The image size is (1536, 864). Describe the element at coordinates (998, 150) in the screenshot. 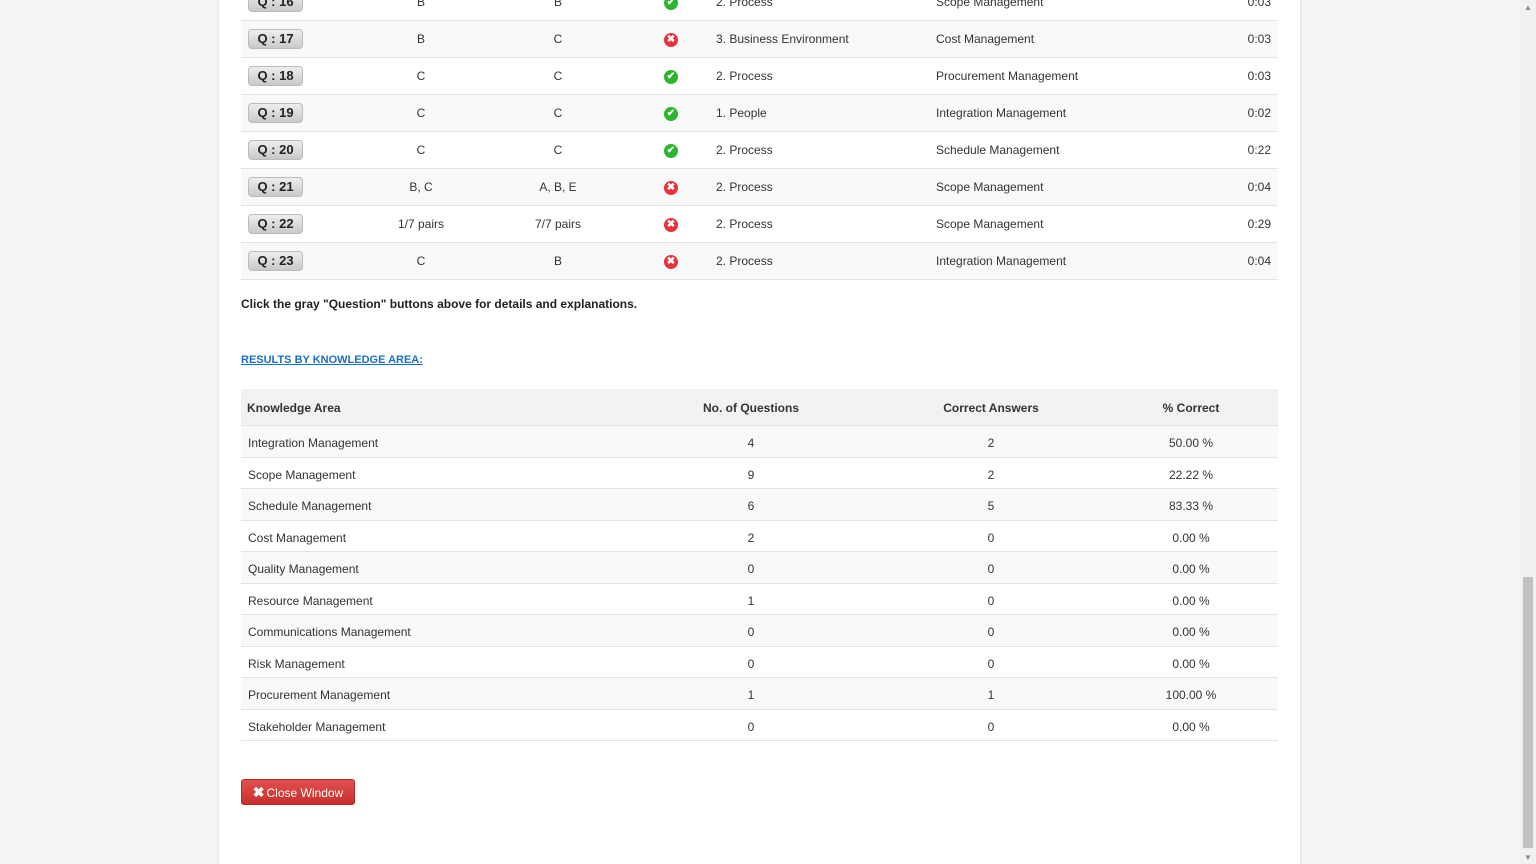

I see `knowledge-area: Schedule Management` at that location.